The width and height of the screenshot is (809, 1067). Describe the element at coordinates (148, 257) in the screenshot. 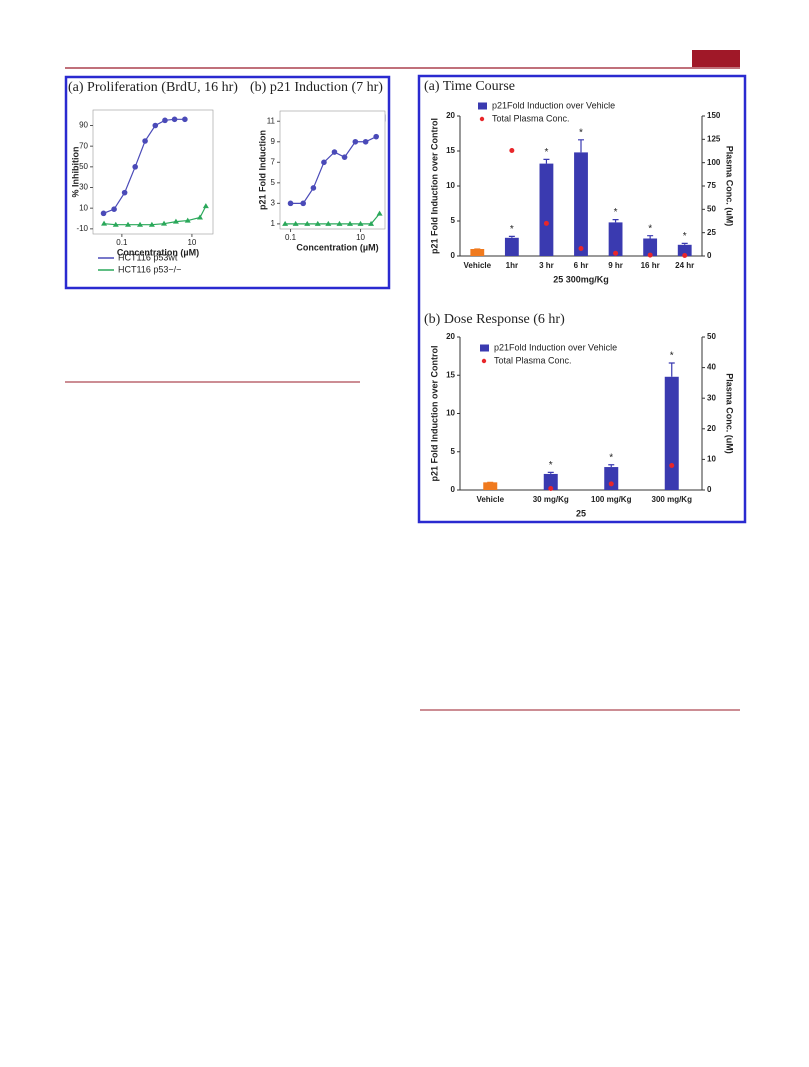

I see `legend-label: HCT116 p53wt` at that location.